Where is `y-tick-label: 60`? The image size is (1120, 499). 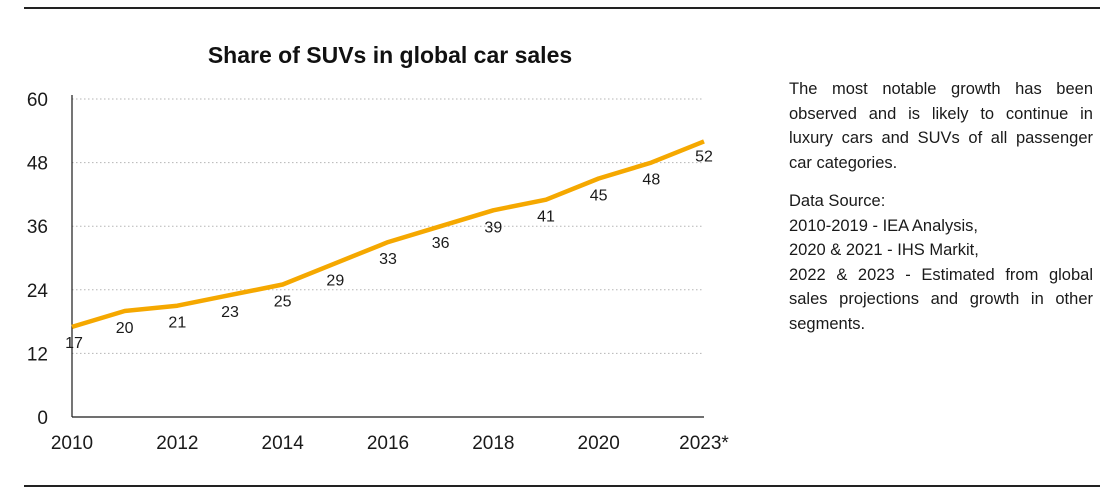 y-tick-label: 60 is located at coordinates (37, 100).